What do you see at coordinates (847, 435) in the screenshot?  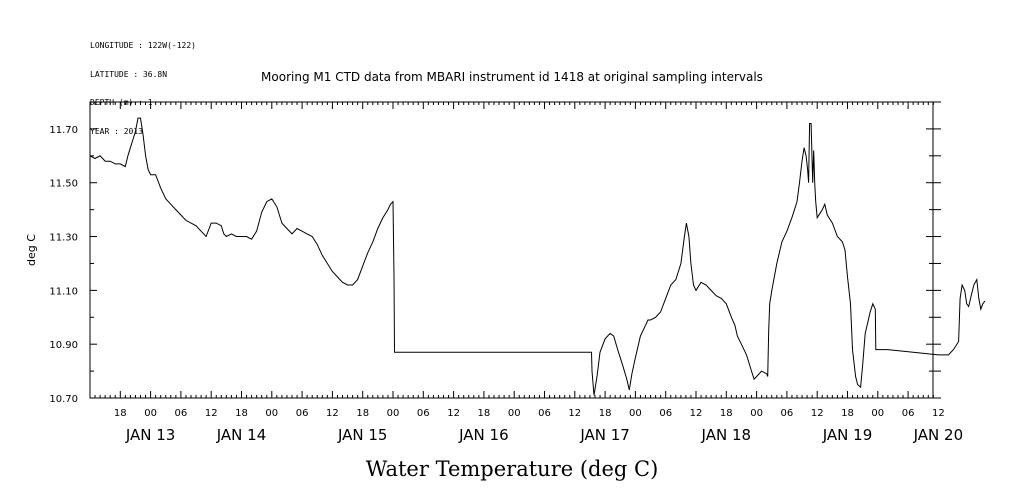 I see `x-day-label: JAN 19` at bounding box center [847, 435].